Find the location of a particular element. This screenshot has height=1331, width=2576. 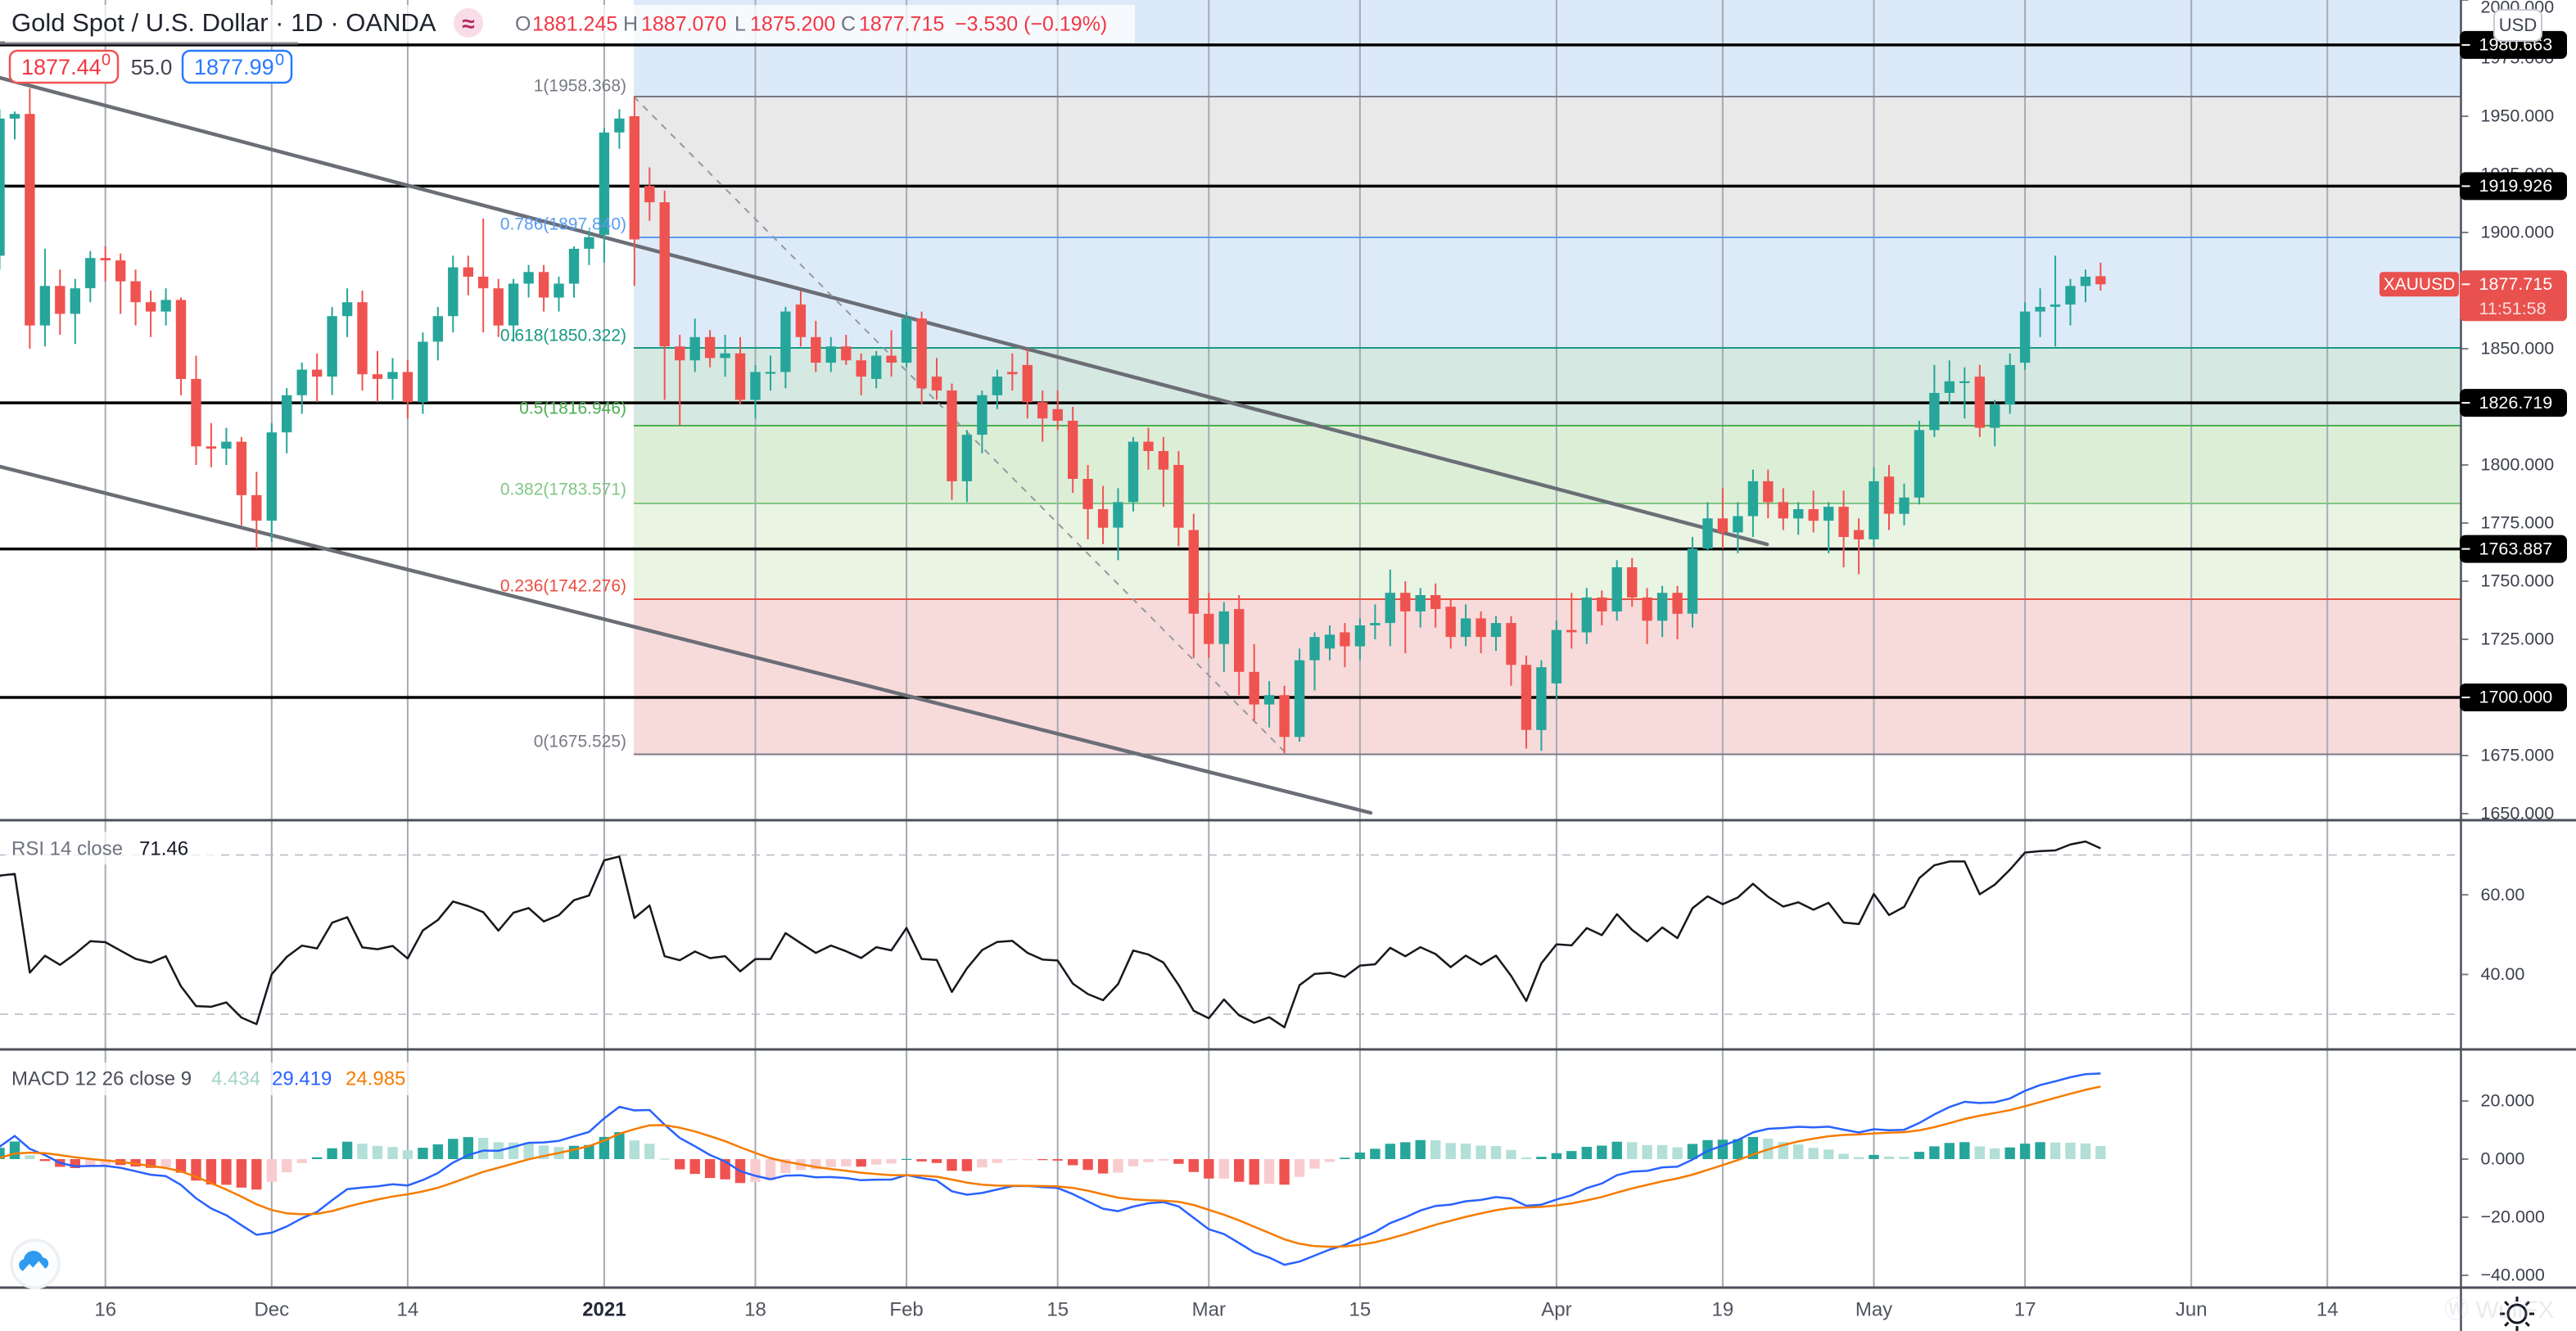

svg-text: 1(1958.368) is located at coordinates (580, 86).